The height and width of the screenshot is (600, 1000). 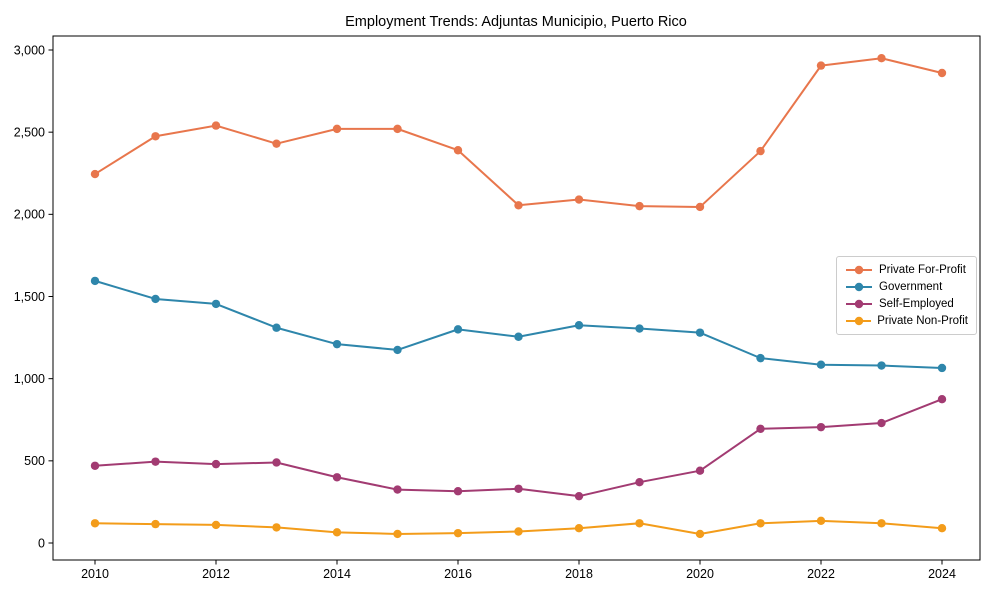 What do you see at coordinates (518, 324) in the screenshot?
I see `series-line` at bounding box center [518, 324].